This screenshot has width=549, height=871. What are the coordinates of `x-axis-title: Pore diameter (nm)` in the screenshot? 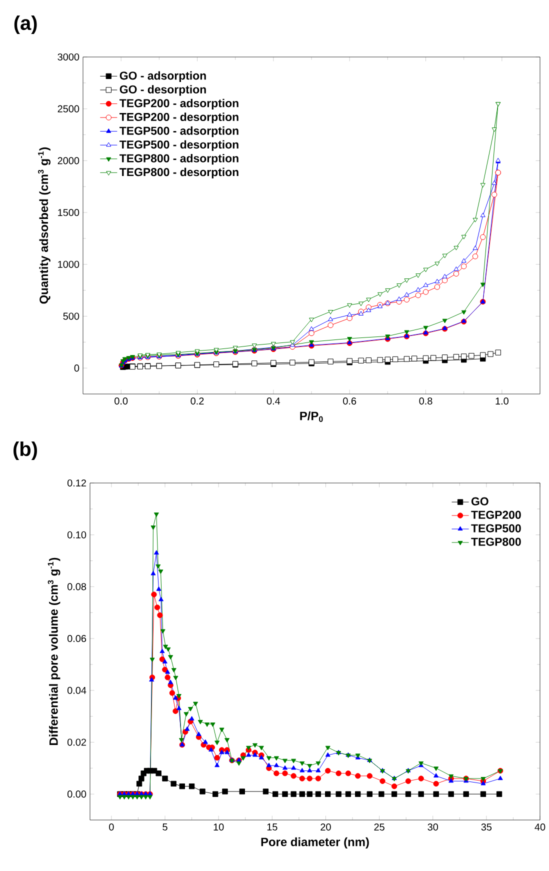 It's located at (315, 843).